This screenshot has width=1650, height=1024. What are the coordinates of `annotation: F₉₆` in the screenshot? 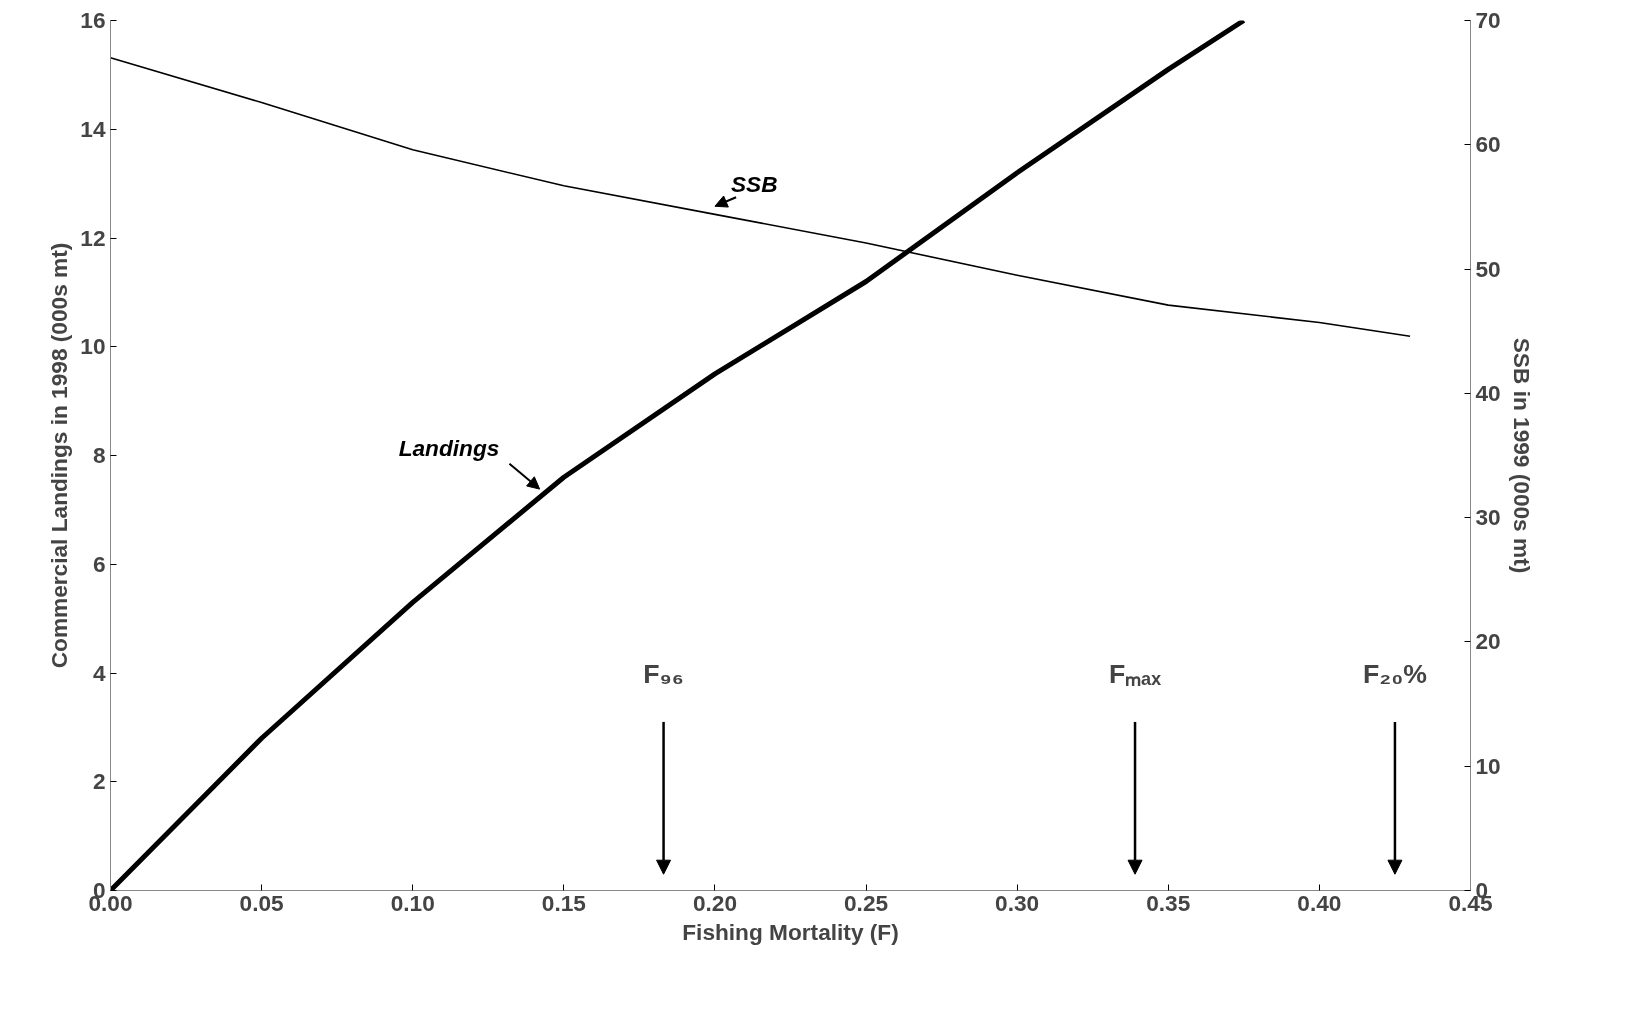 It's located at (663, 674).